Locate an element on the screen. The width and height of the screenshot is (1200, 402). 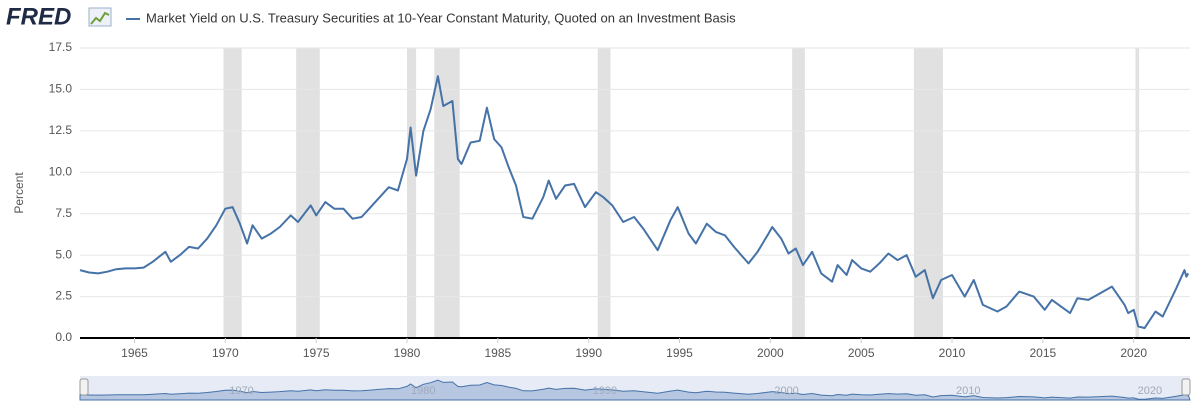
x-tick-label: 2015 is located at coordinates (1042, 353).